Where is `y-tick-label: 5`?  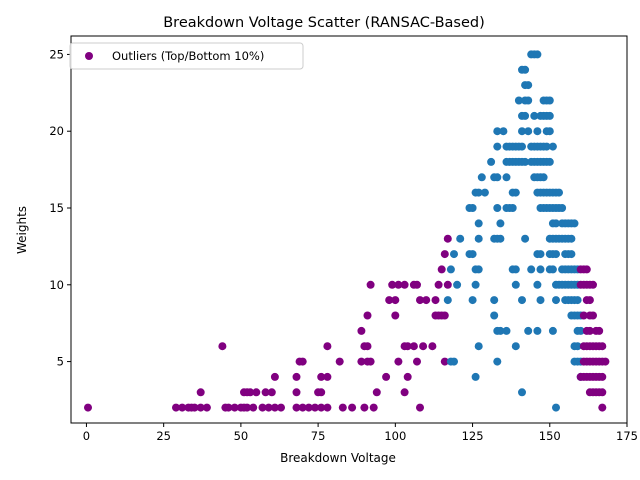 y-tick-label: 5 is located at coordinates (60, 362).